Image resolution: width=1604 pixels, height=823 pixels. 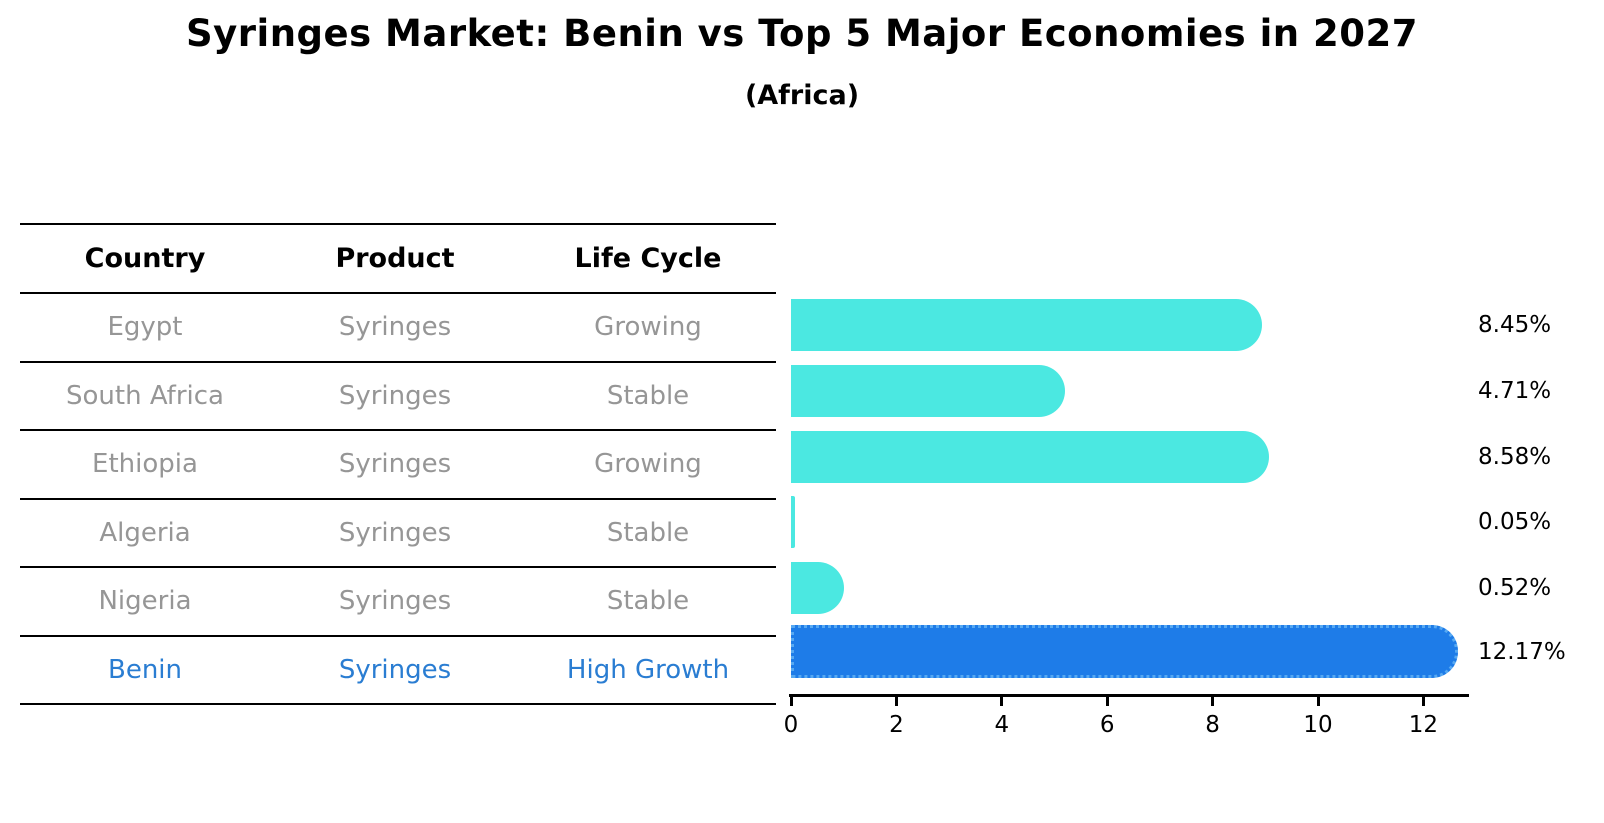 What do you see at coordinates (1129, 695) in the screenshot?
I see `x-axis-line` at bounding box center [1129, 695].